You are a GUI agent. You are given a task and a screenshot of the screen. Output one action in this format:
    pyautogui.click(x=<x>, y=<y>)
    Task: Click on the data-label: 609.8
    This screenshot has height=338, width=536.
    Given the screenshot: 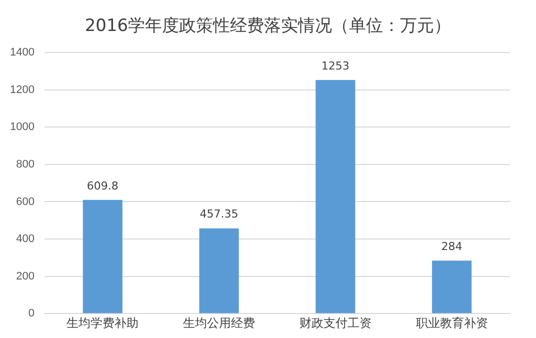 What is the action you would take?
    pyautogui.click(x=102, y=185)
    